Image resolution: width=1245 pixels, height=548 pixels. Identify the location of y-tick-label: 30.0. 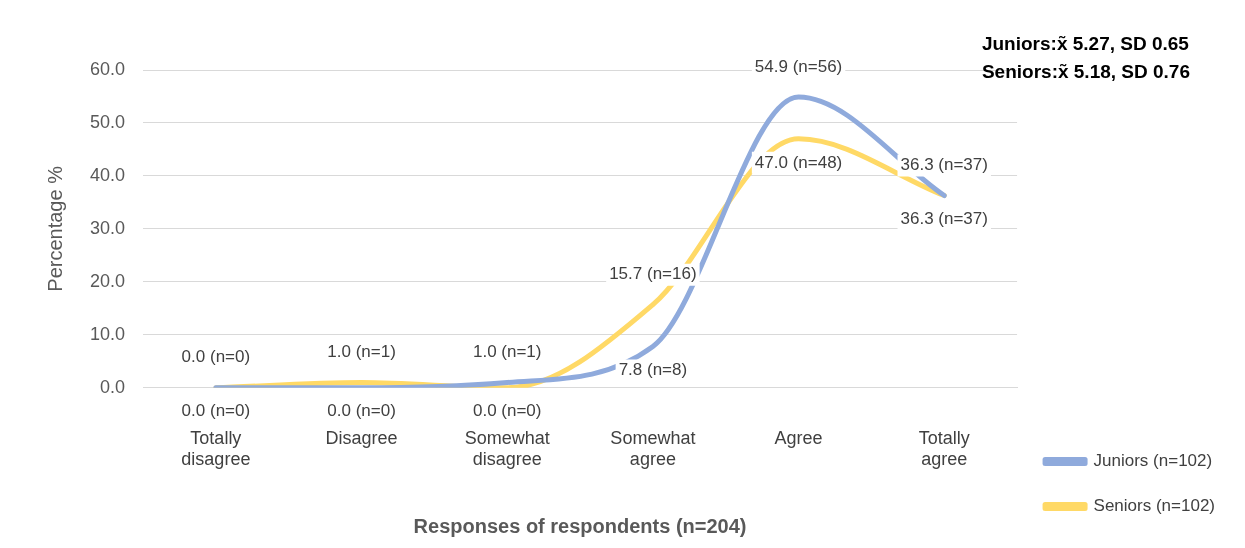
(107, 227).